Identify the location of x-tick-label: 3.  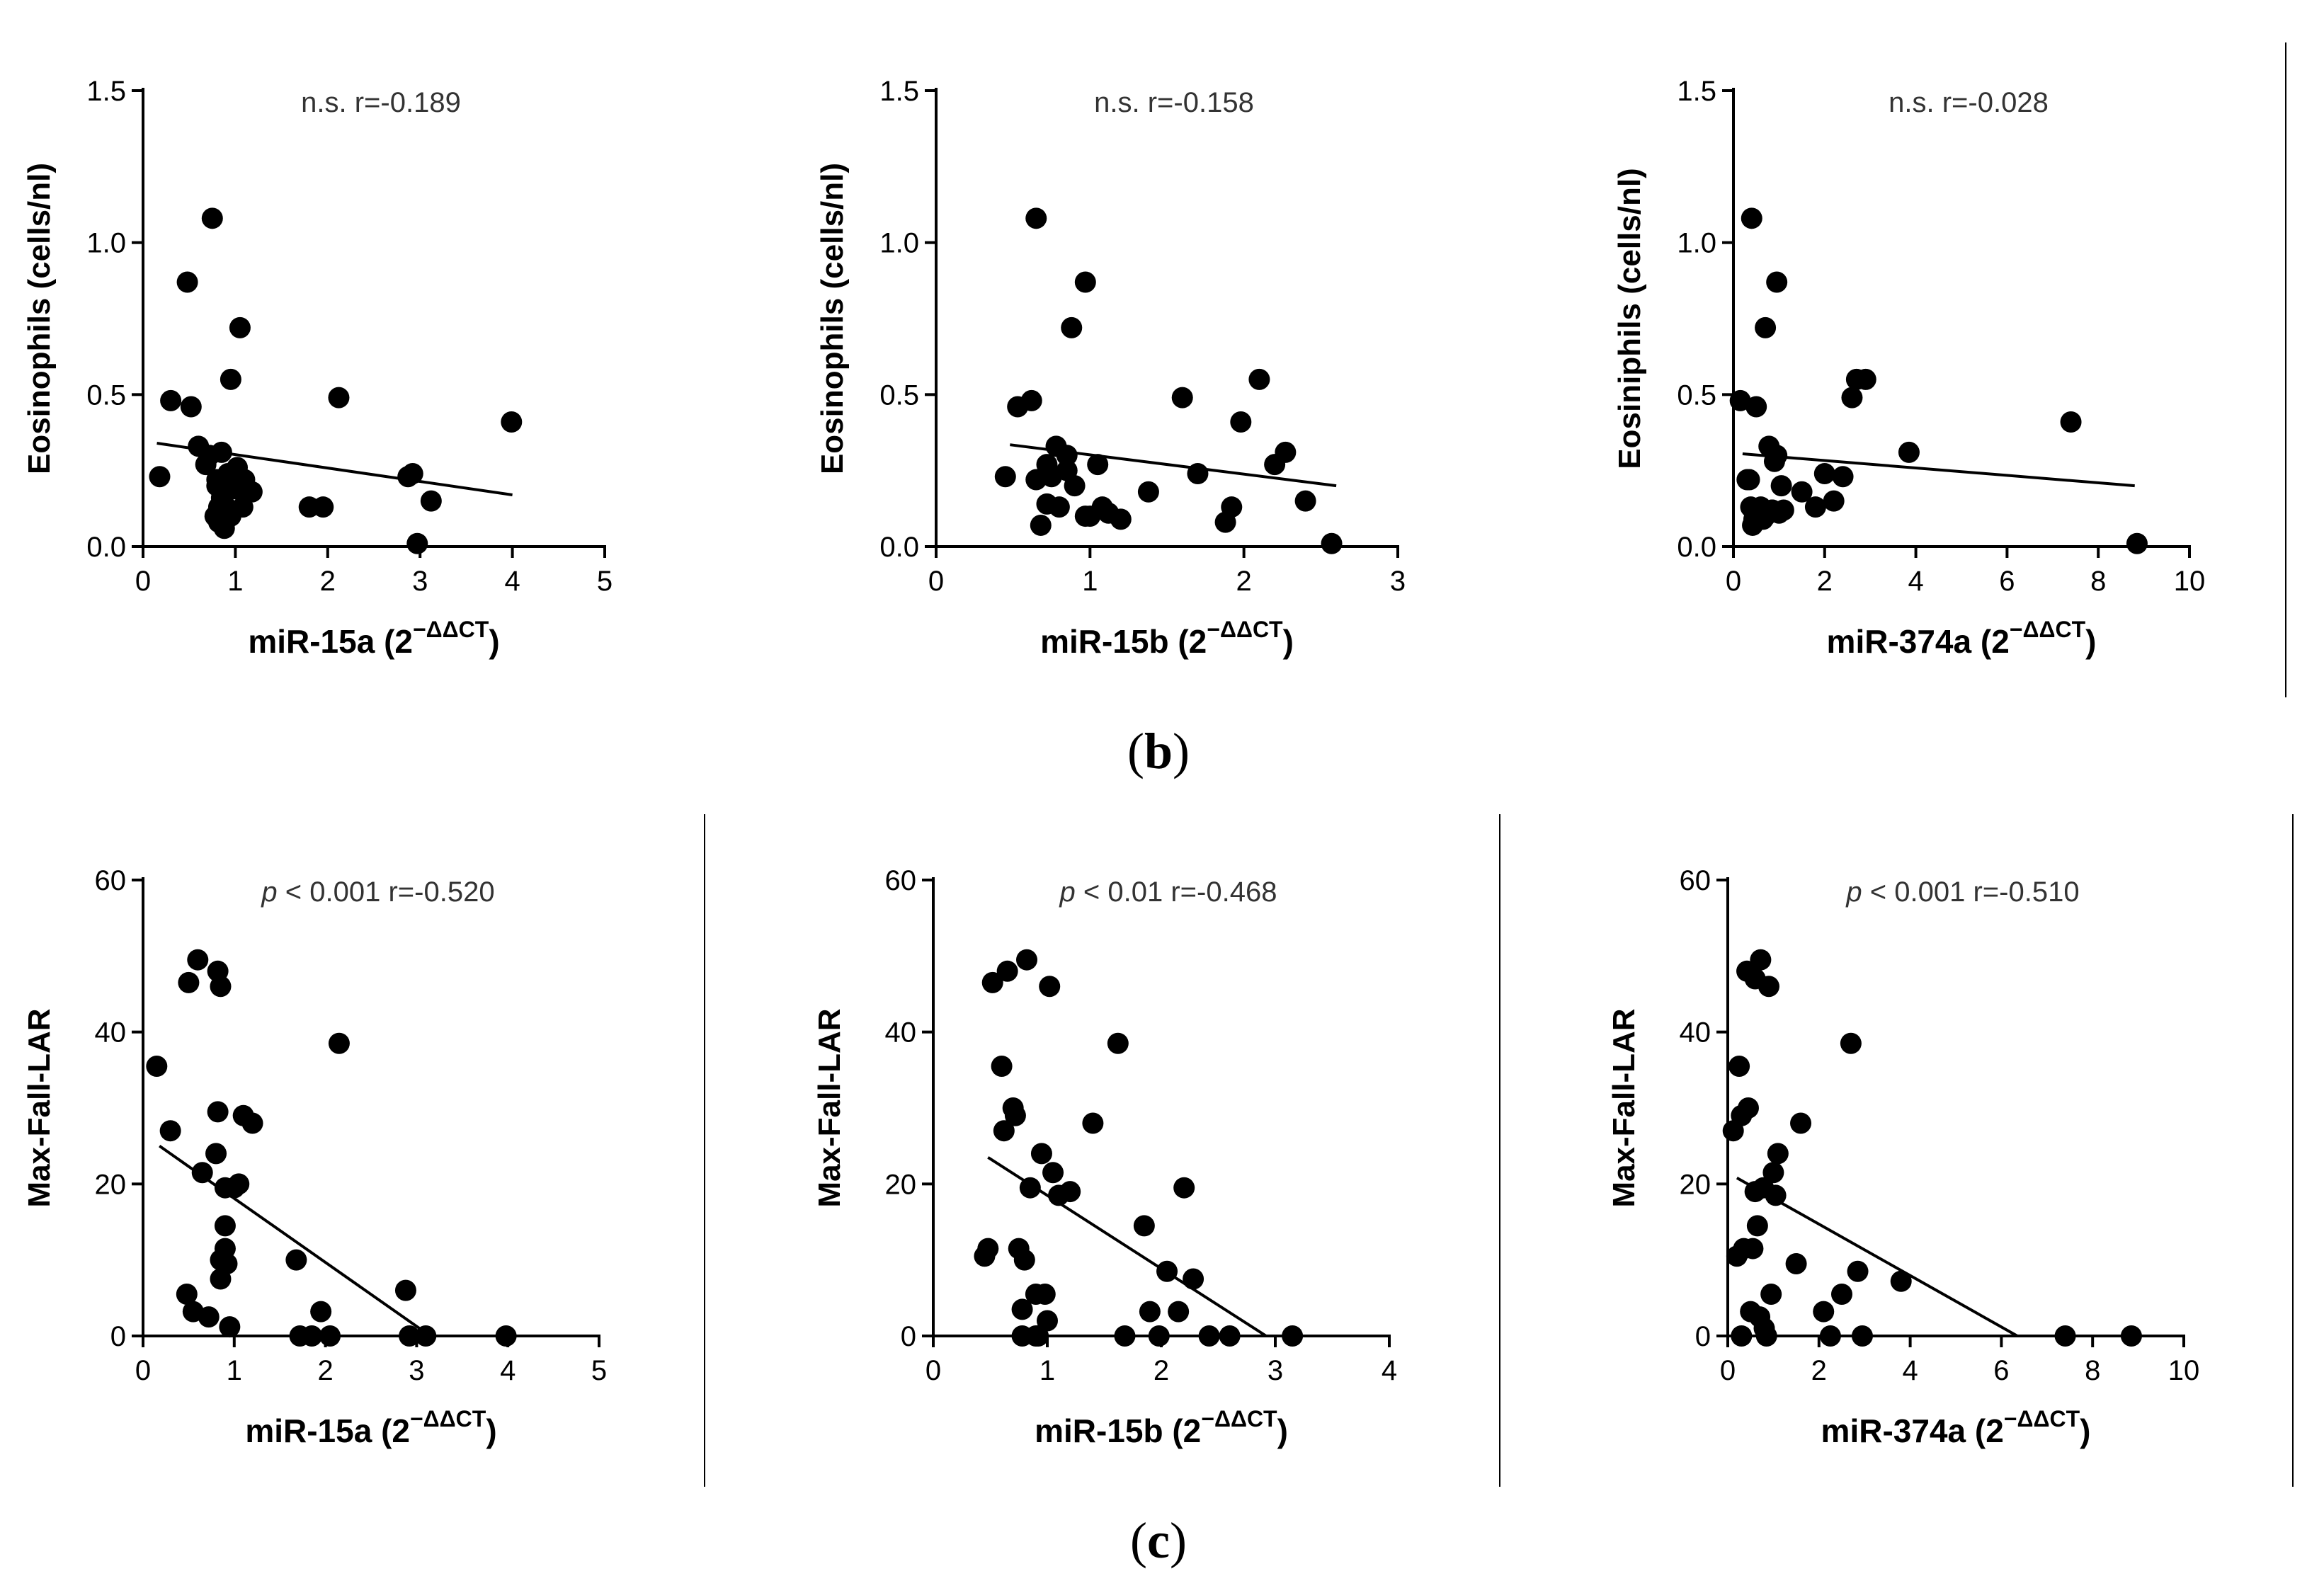
(1398, 581).